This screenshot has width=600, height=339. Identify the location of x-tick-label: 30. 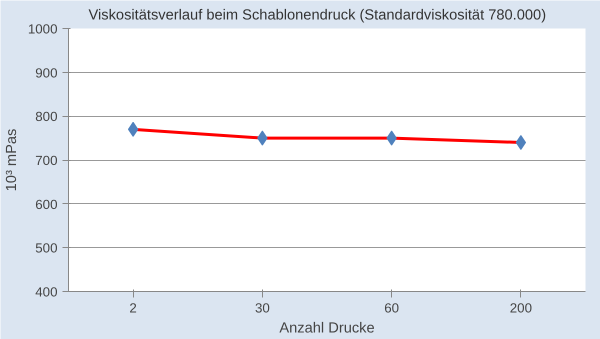
(262, 308).